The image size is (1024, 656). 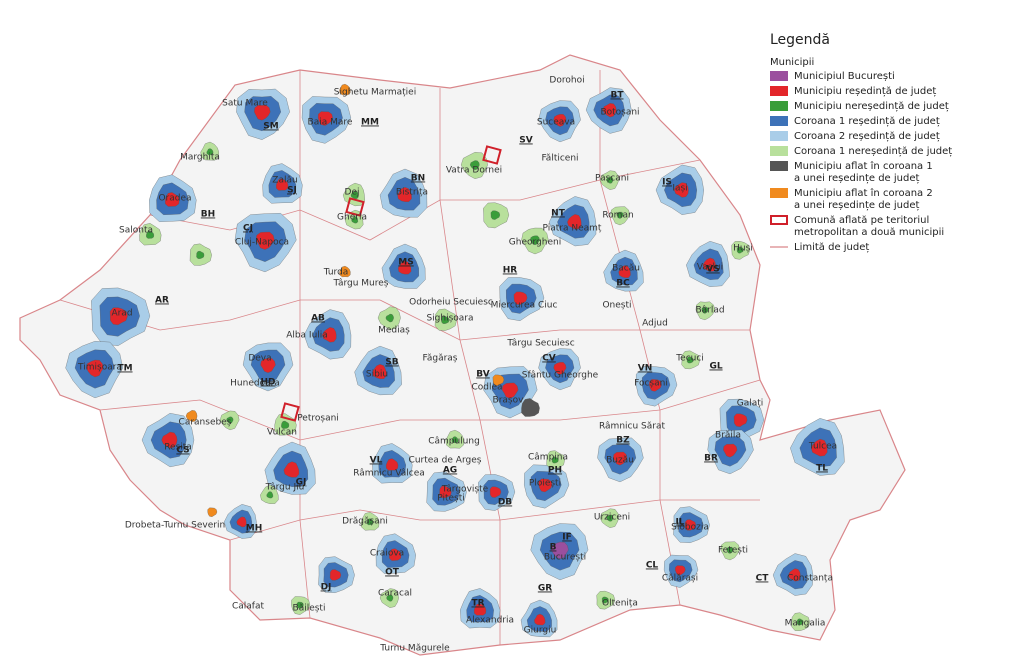 I want to click on city-label: Alexandria, so click(x=490, y=621).